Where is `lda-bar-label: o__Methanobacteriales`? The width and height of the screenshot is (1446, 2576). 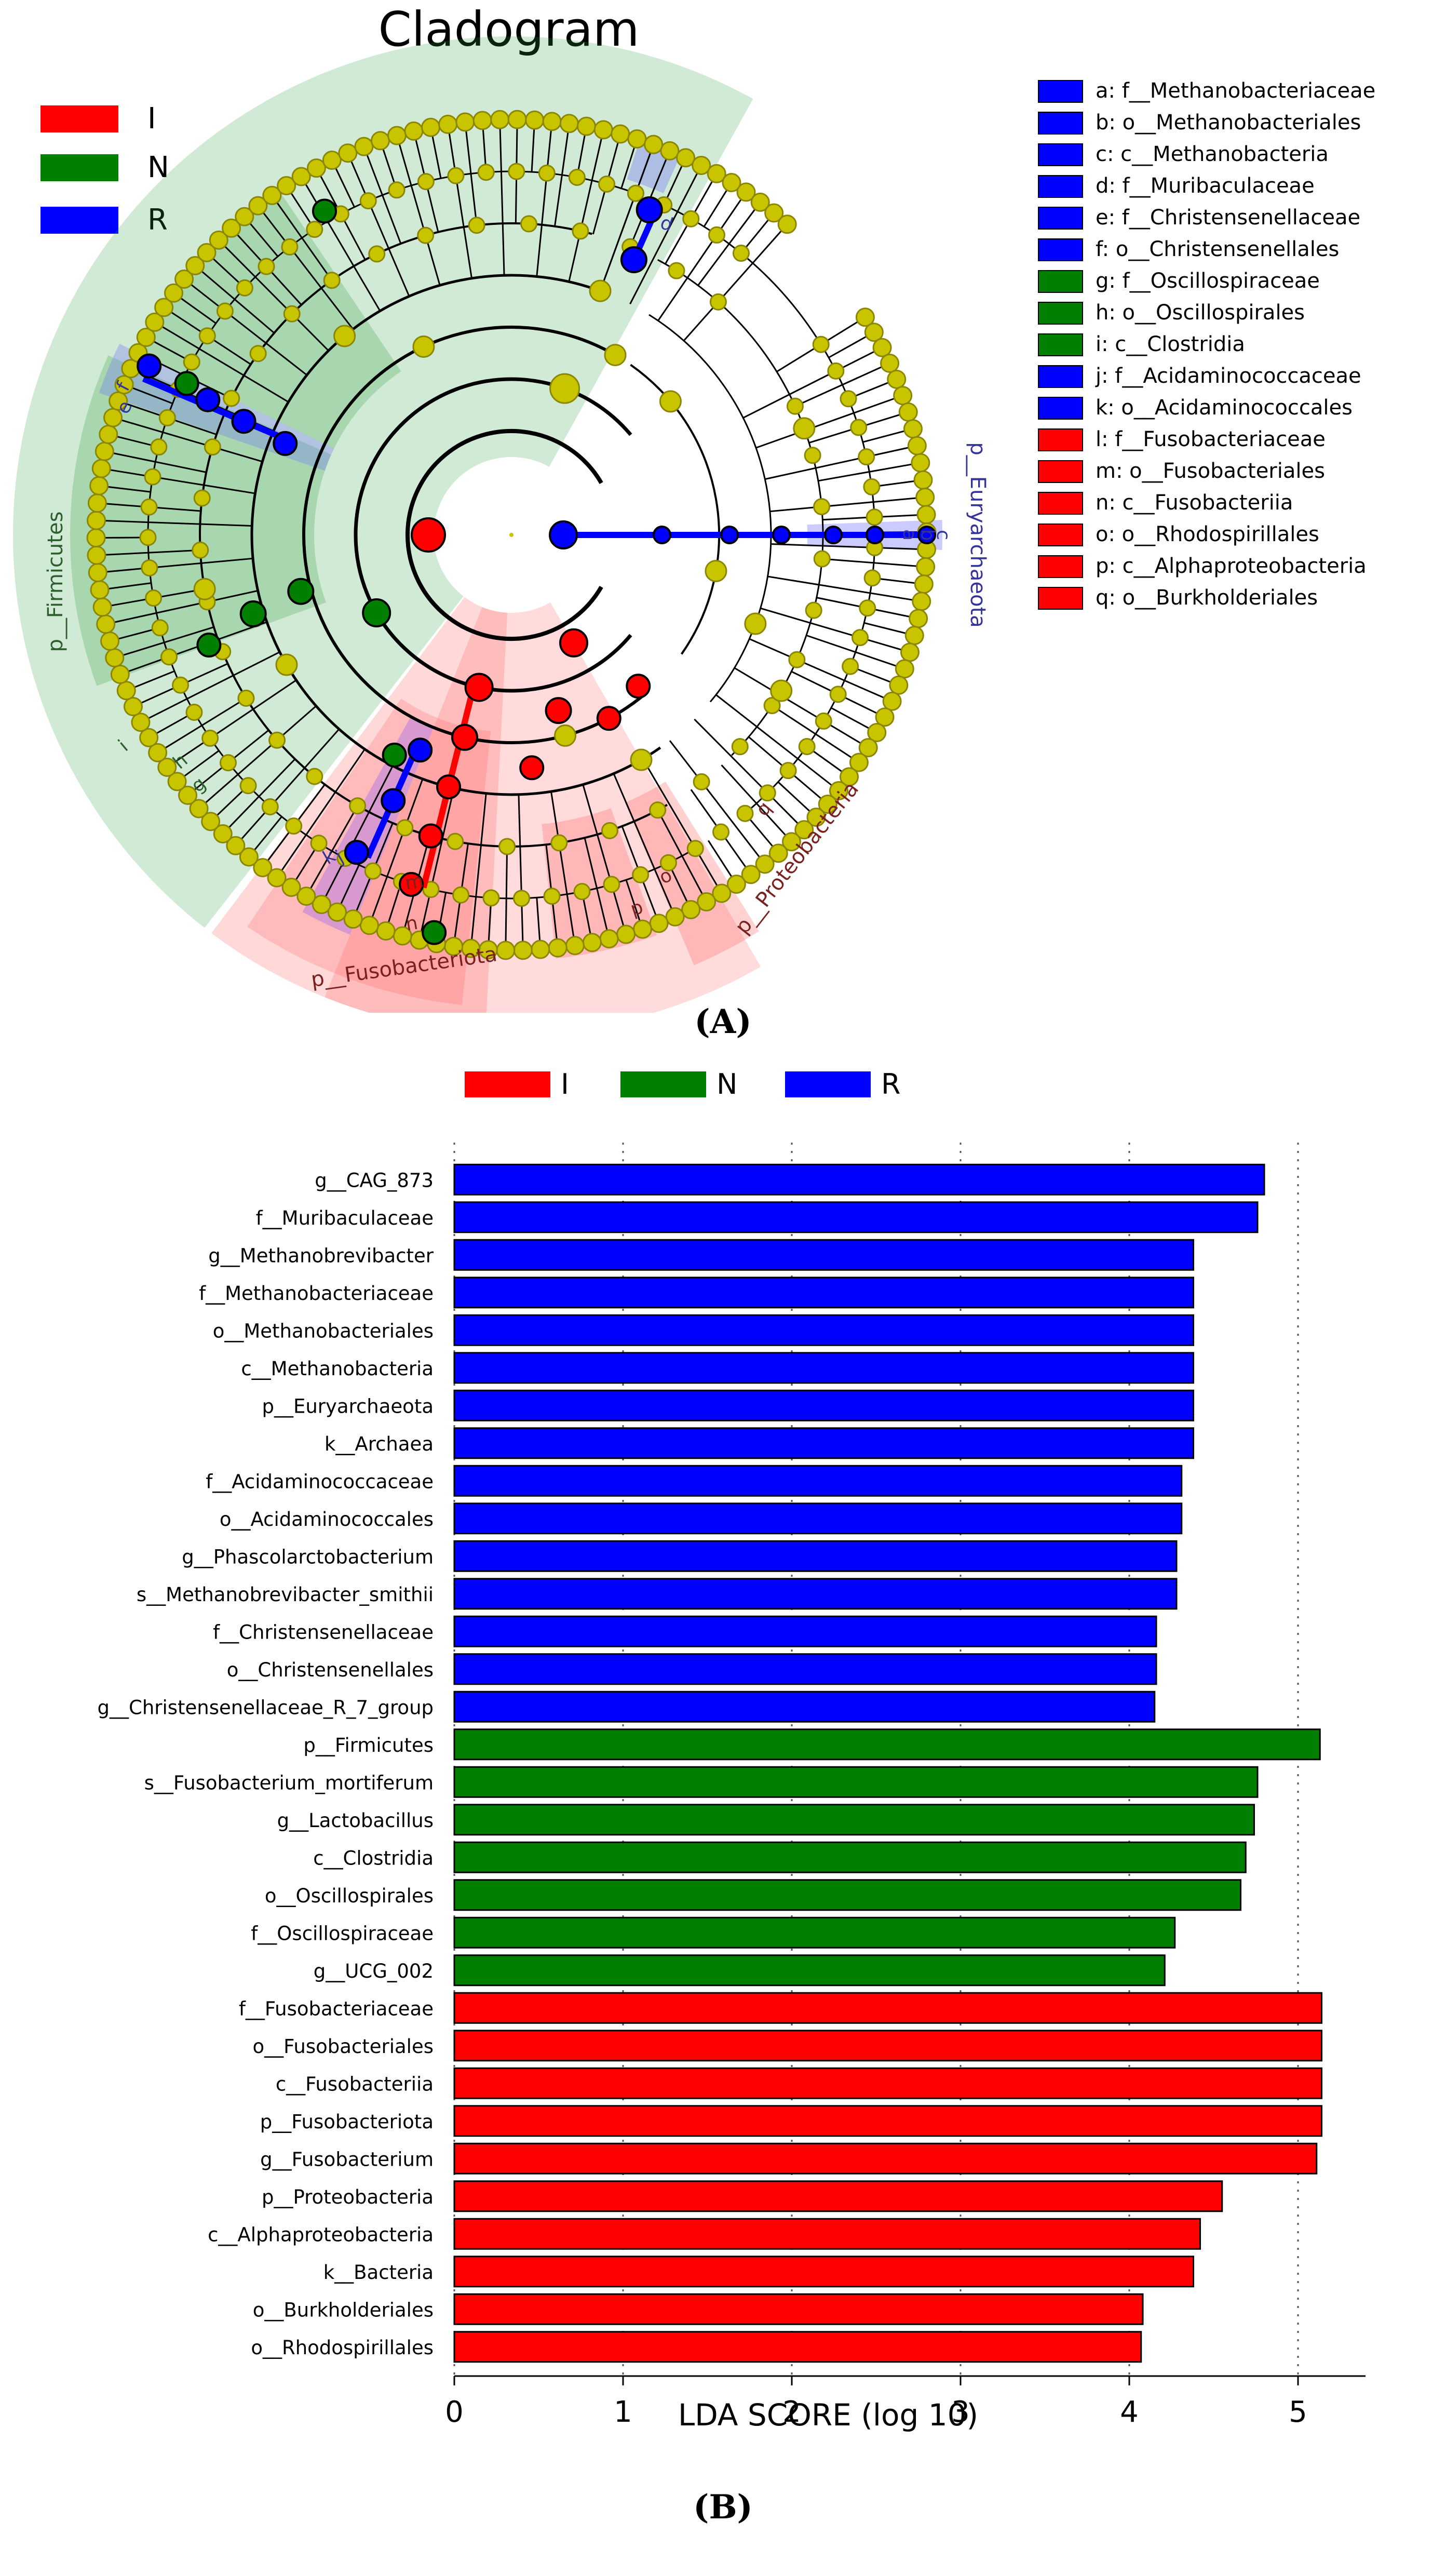 lda-bar-label: o__Methanobacteriales is located at coordinates (323, 1331).